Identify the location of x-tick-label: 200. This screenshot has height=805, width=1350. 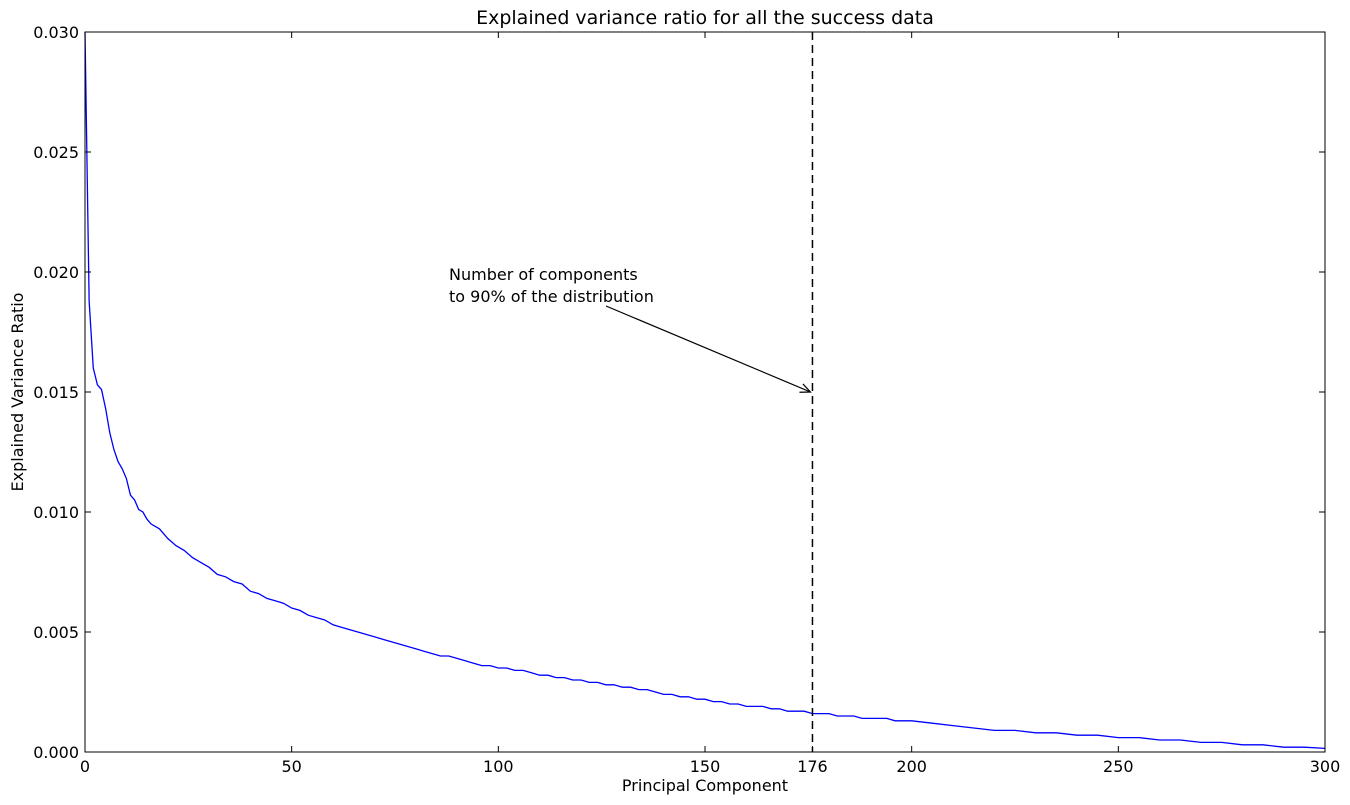
(911, 766).